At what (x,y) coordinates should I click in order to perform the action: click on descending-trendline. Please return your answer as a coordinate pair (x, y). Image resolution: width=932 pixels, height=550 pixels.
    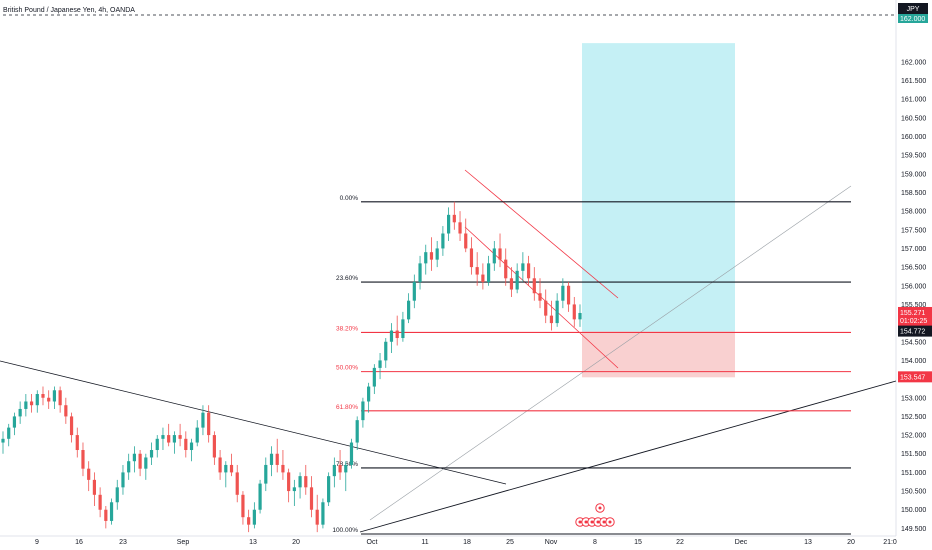
    Looking at the image, I should click on (253, 422).